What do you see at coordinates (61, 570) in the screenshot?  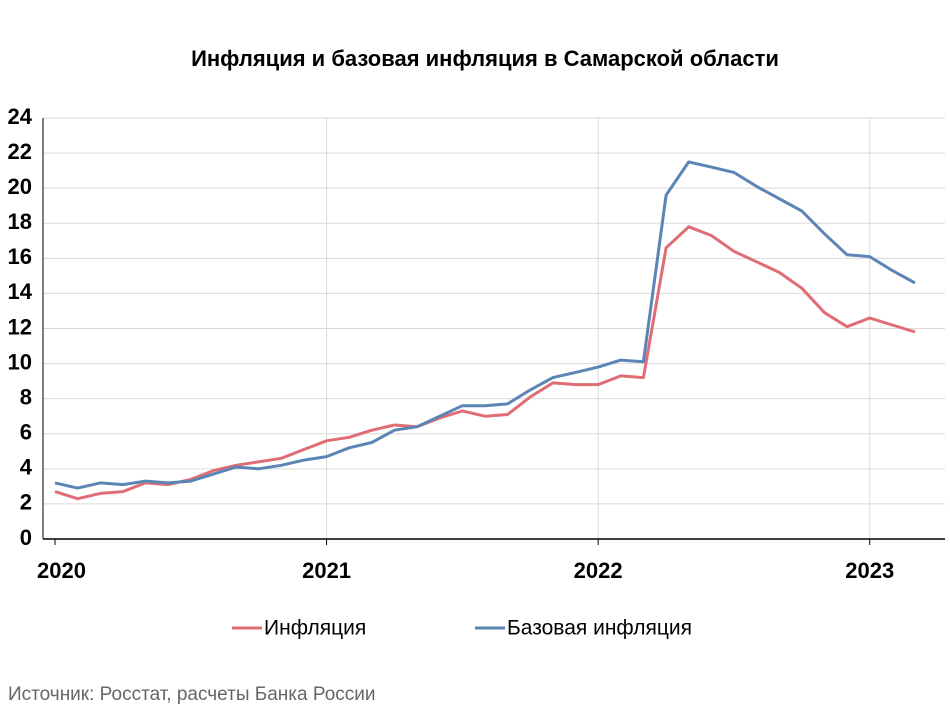 I see `x-tick-label: 2020` at bounding box center [61, 570].